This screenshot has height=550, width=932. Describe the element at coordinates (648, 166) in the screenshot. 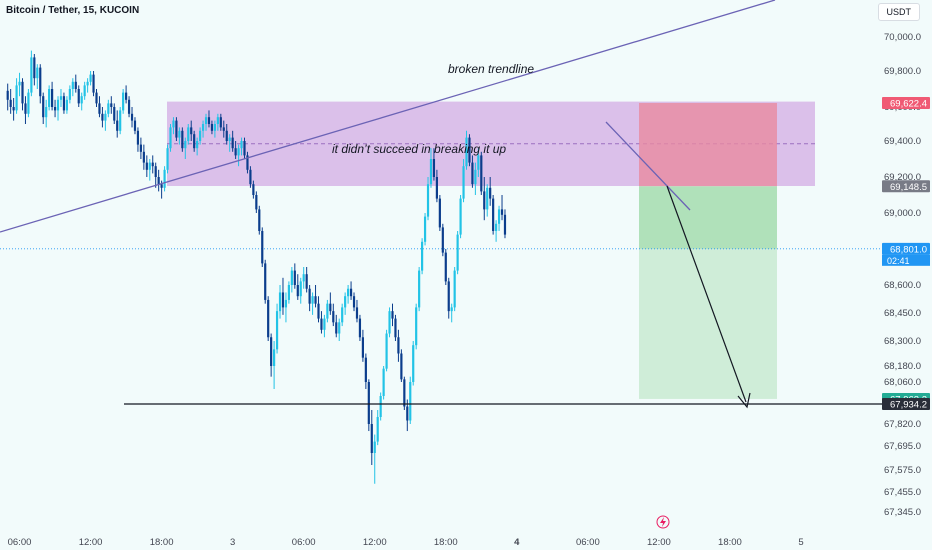

I see `descending-trendline` at that location.